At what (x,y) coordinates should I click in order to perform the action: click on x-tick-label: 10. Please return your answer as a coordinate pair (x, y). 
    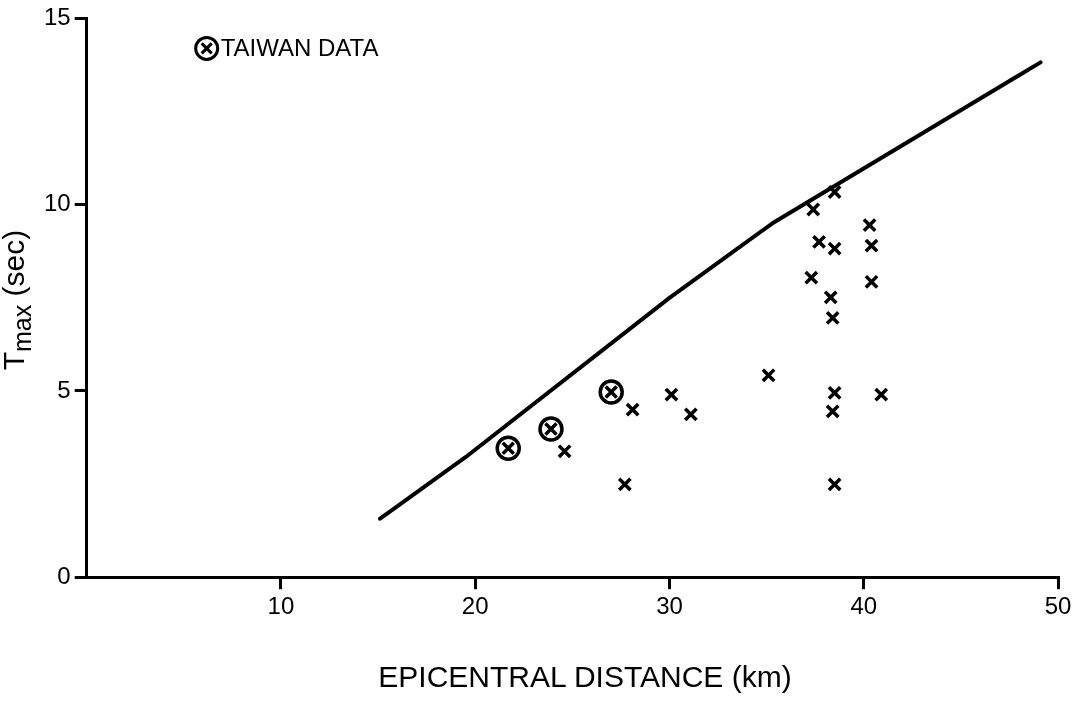
    Looking at the image, I should click on (281, 606).